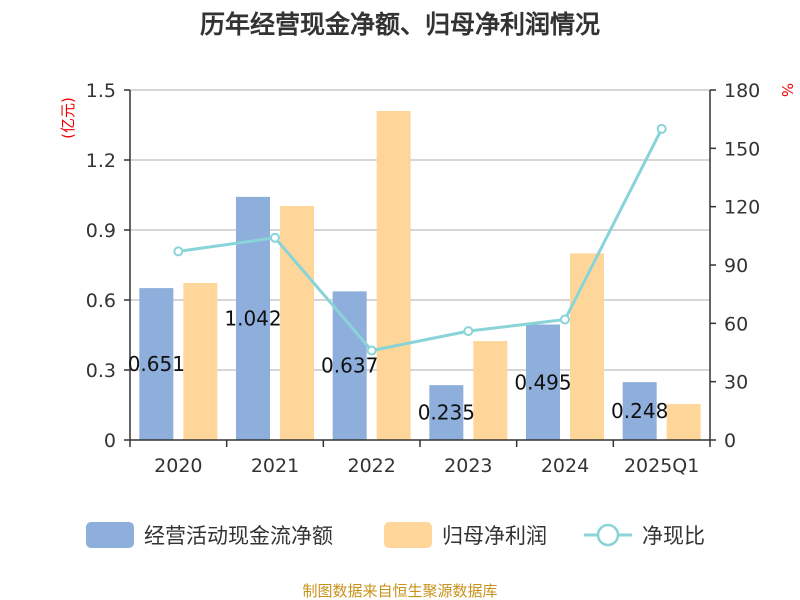  I want to click on legend: 经营活动现金流净额 归母净利润 净现比, so click(395, 535).